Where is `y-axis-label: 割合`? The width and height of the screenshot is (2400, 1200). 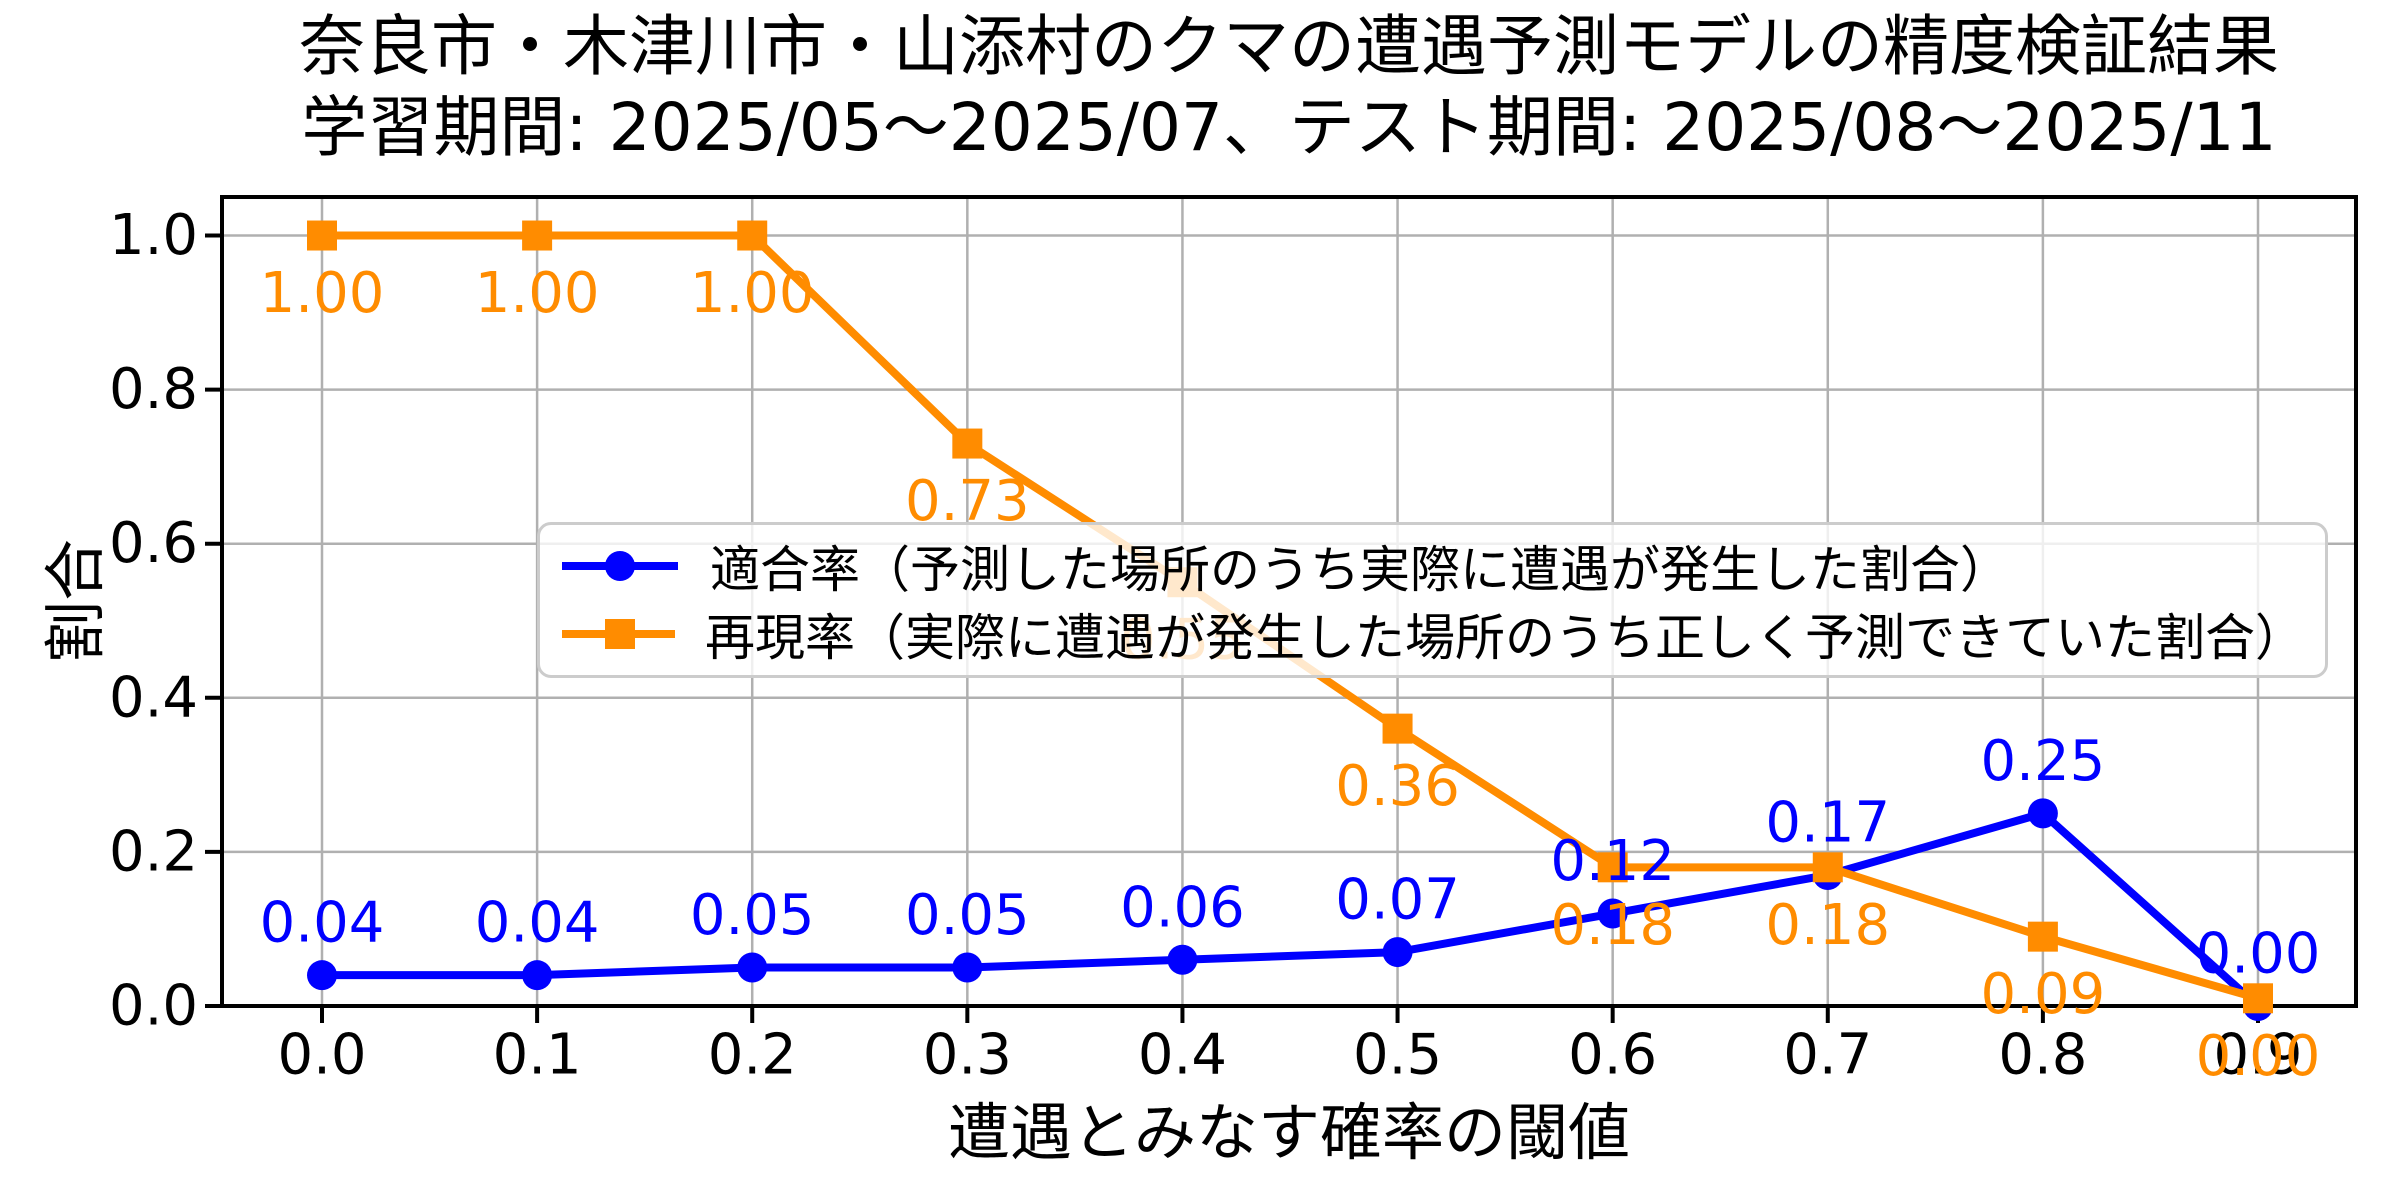
y-axis-label: 割合 is located at coordinates (75, 601).